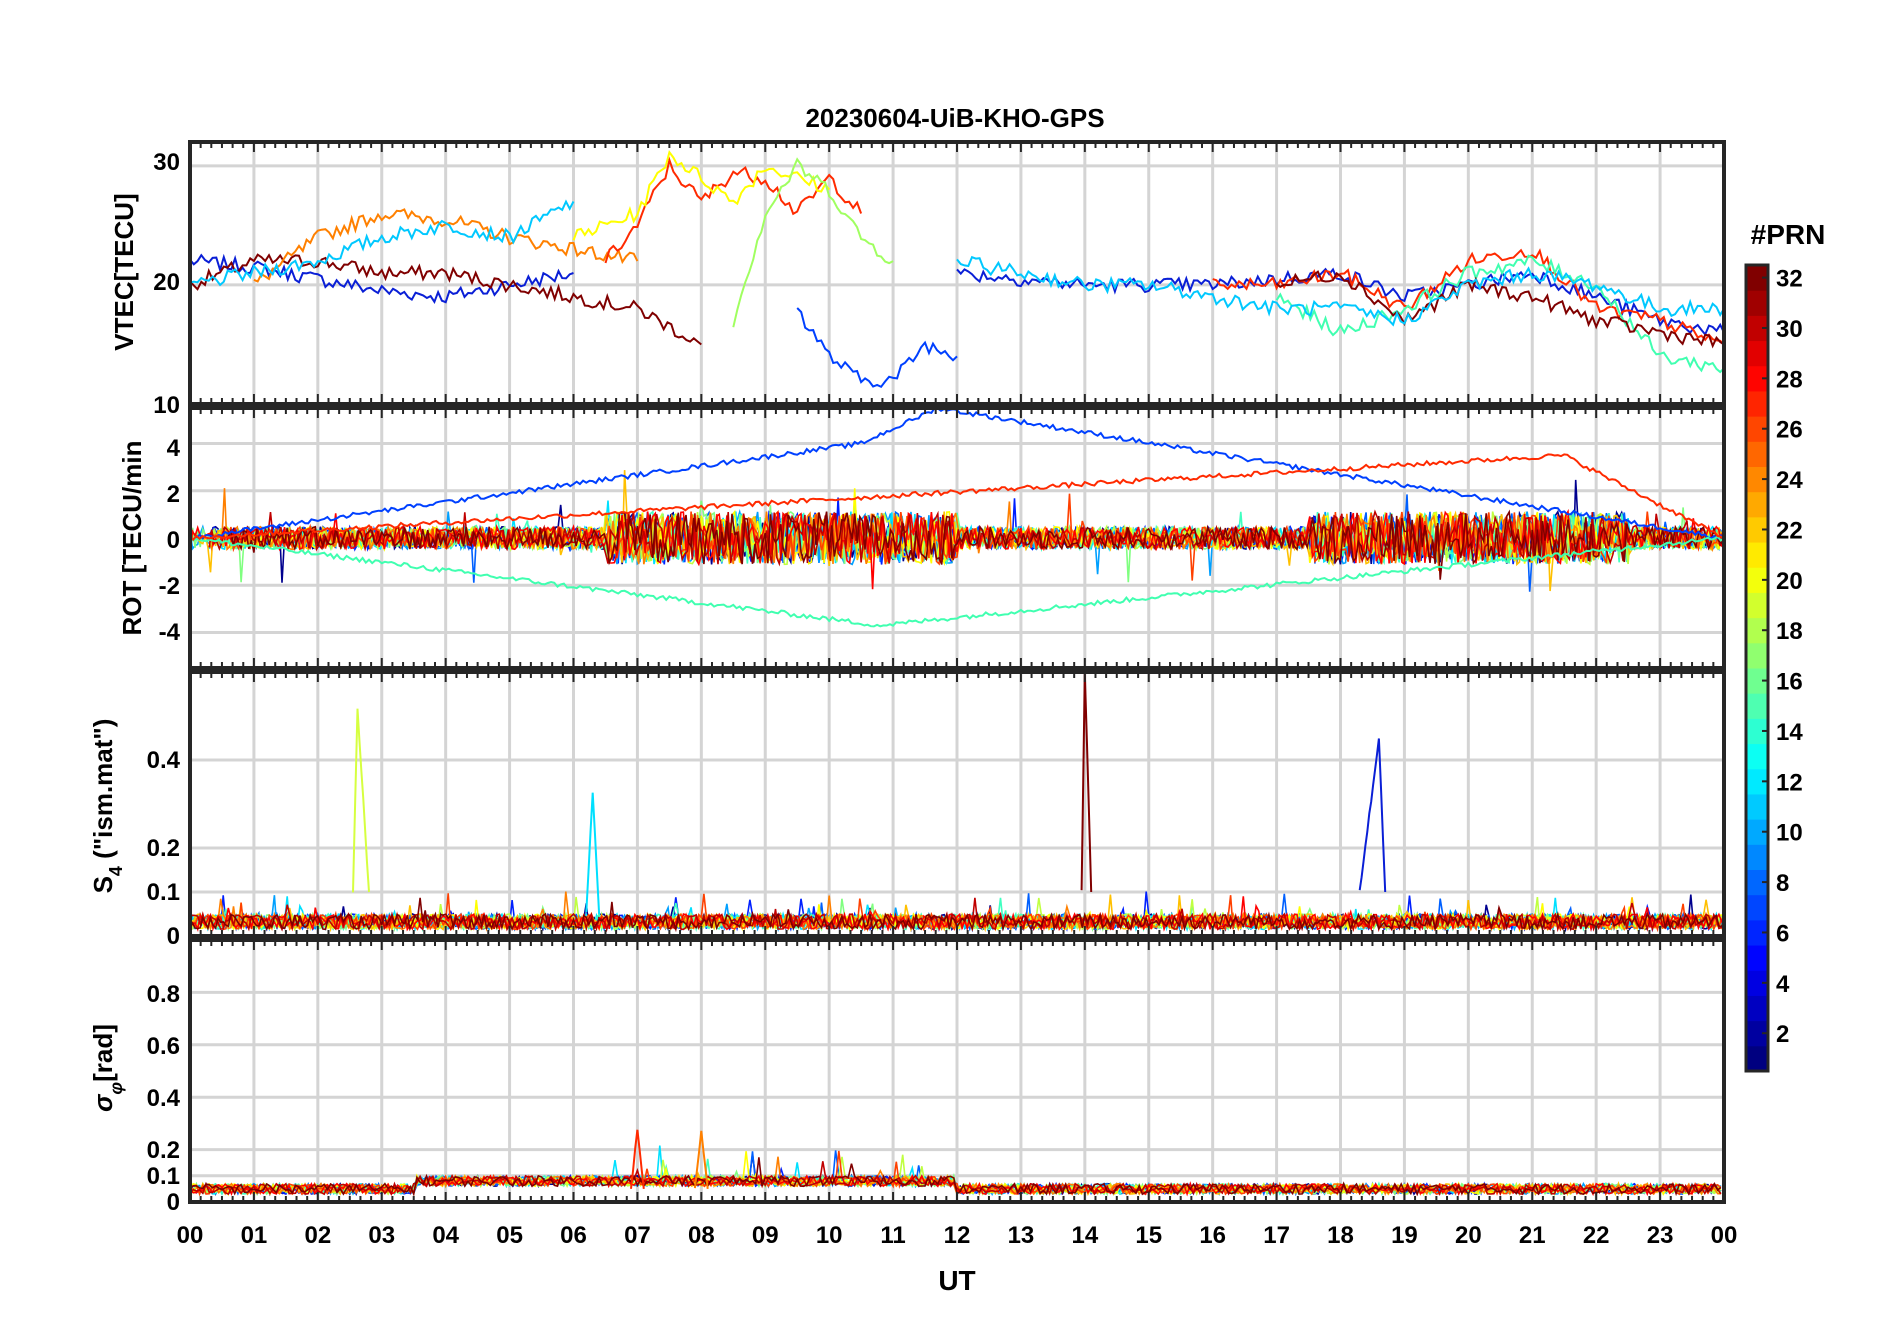 The image size is (1902, 1330). Describe the element at coordinates (1148, 1235) in the screenshot. I see `x-tick-label: 15` at that location.